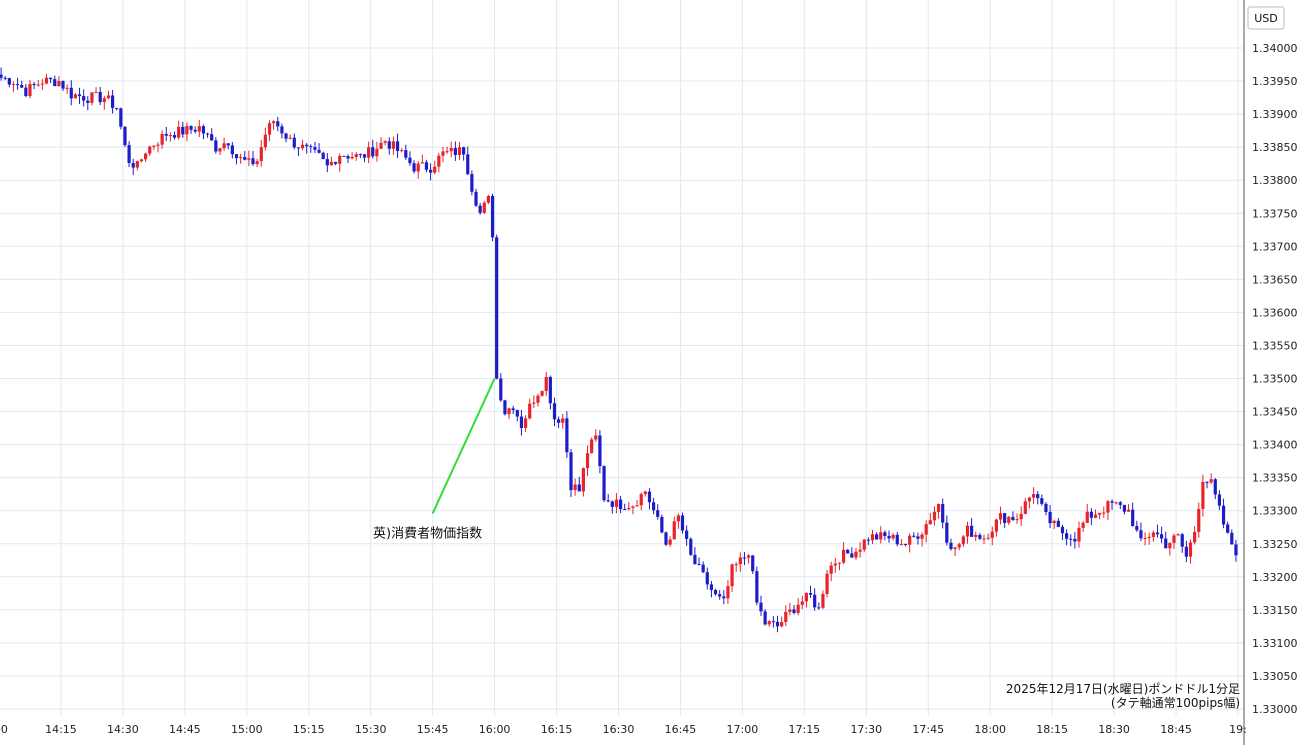 This screenshot has height=745, width=1300. What do you see at coordinates (1052, 729) in the screenshot?
I see `x-tick-label: 18:15` at bounding box center [1052, 729].